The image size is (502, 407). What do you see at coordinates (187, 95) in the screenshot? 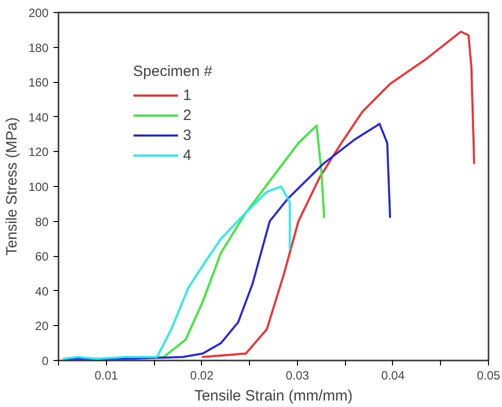
I see `legend-label: 1` at bounding box center [187, 95].